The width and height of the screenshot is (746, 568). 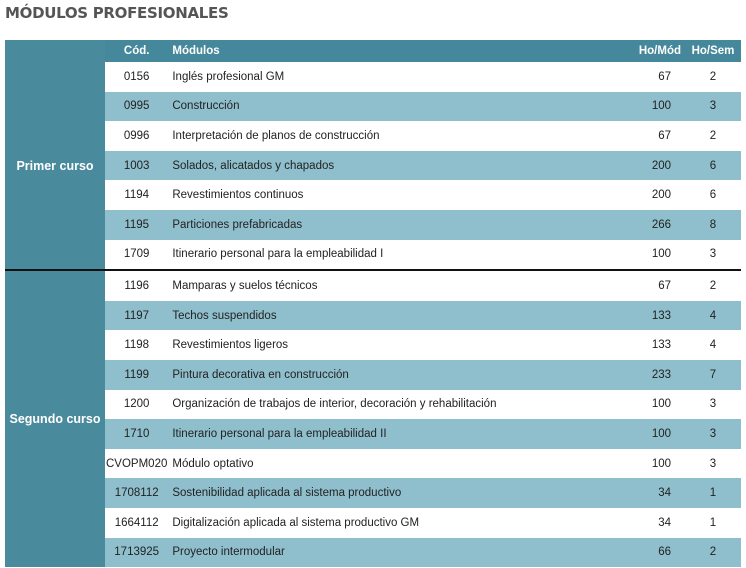 What do you see at coordinates (137, 315) in the screenshot?
I see `cell-cod: 1197` at bounding box center [137, 315].